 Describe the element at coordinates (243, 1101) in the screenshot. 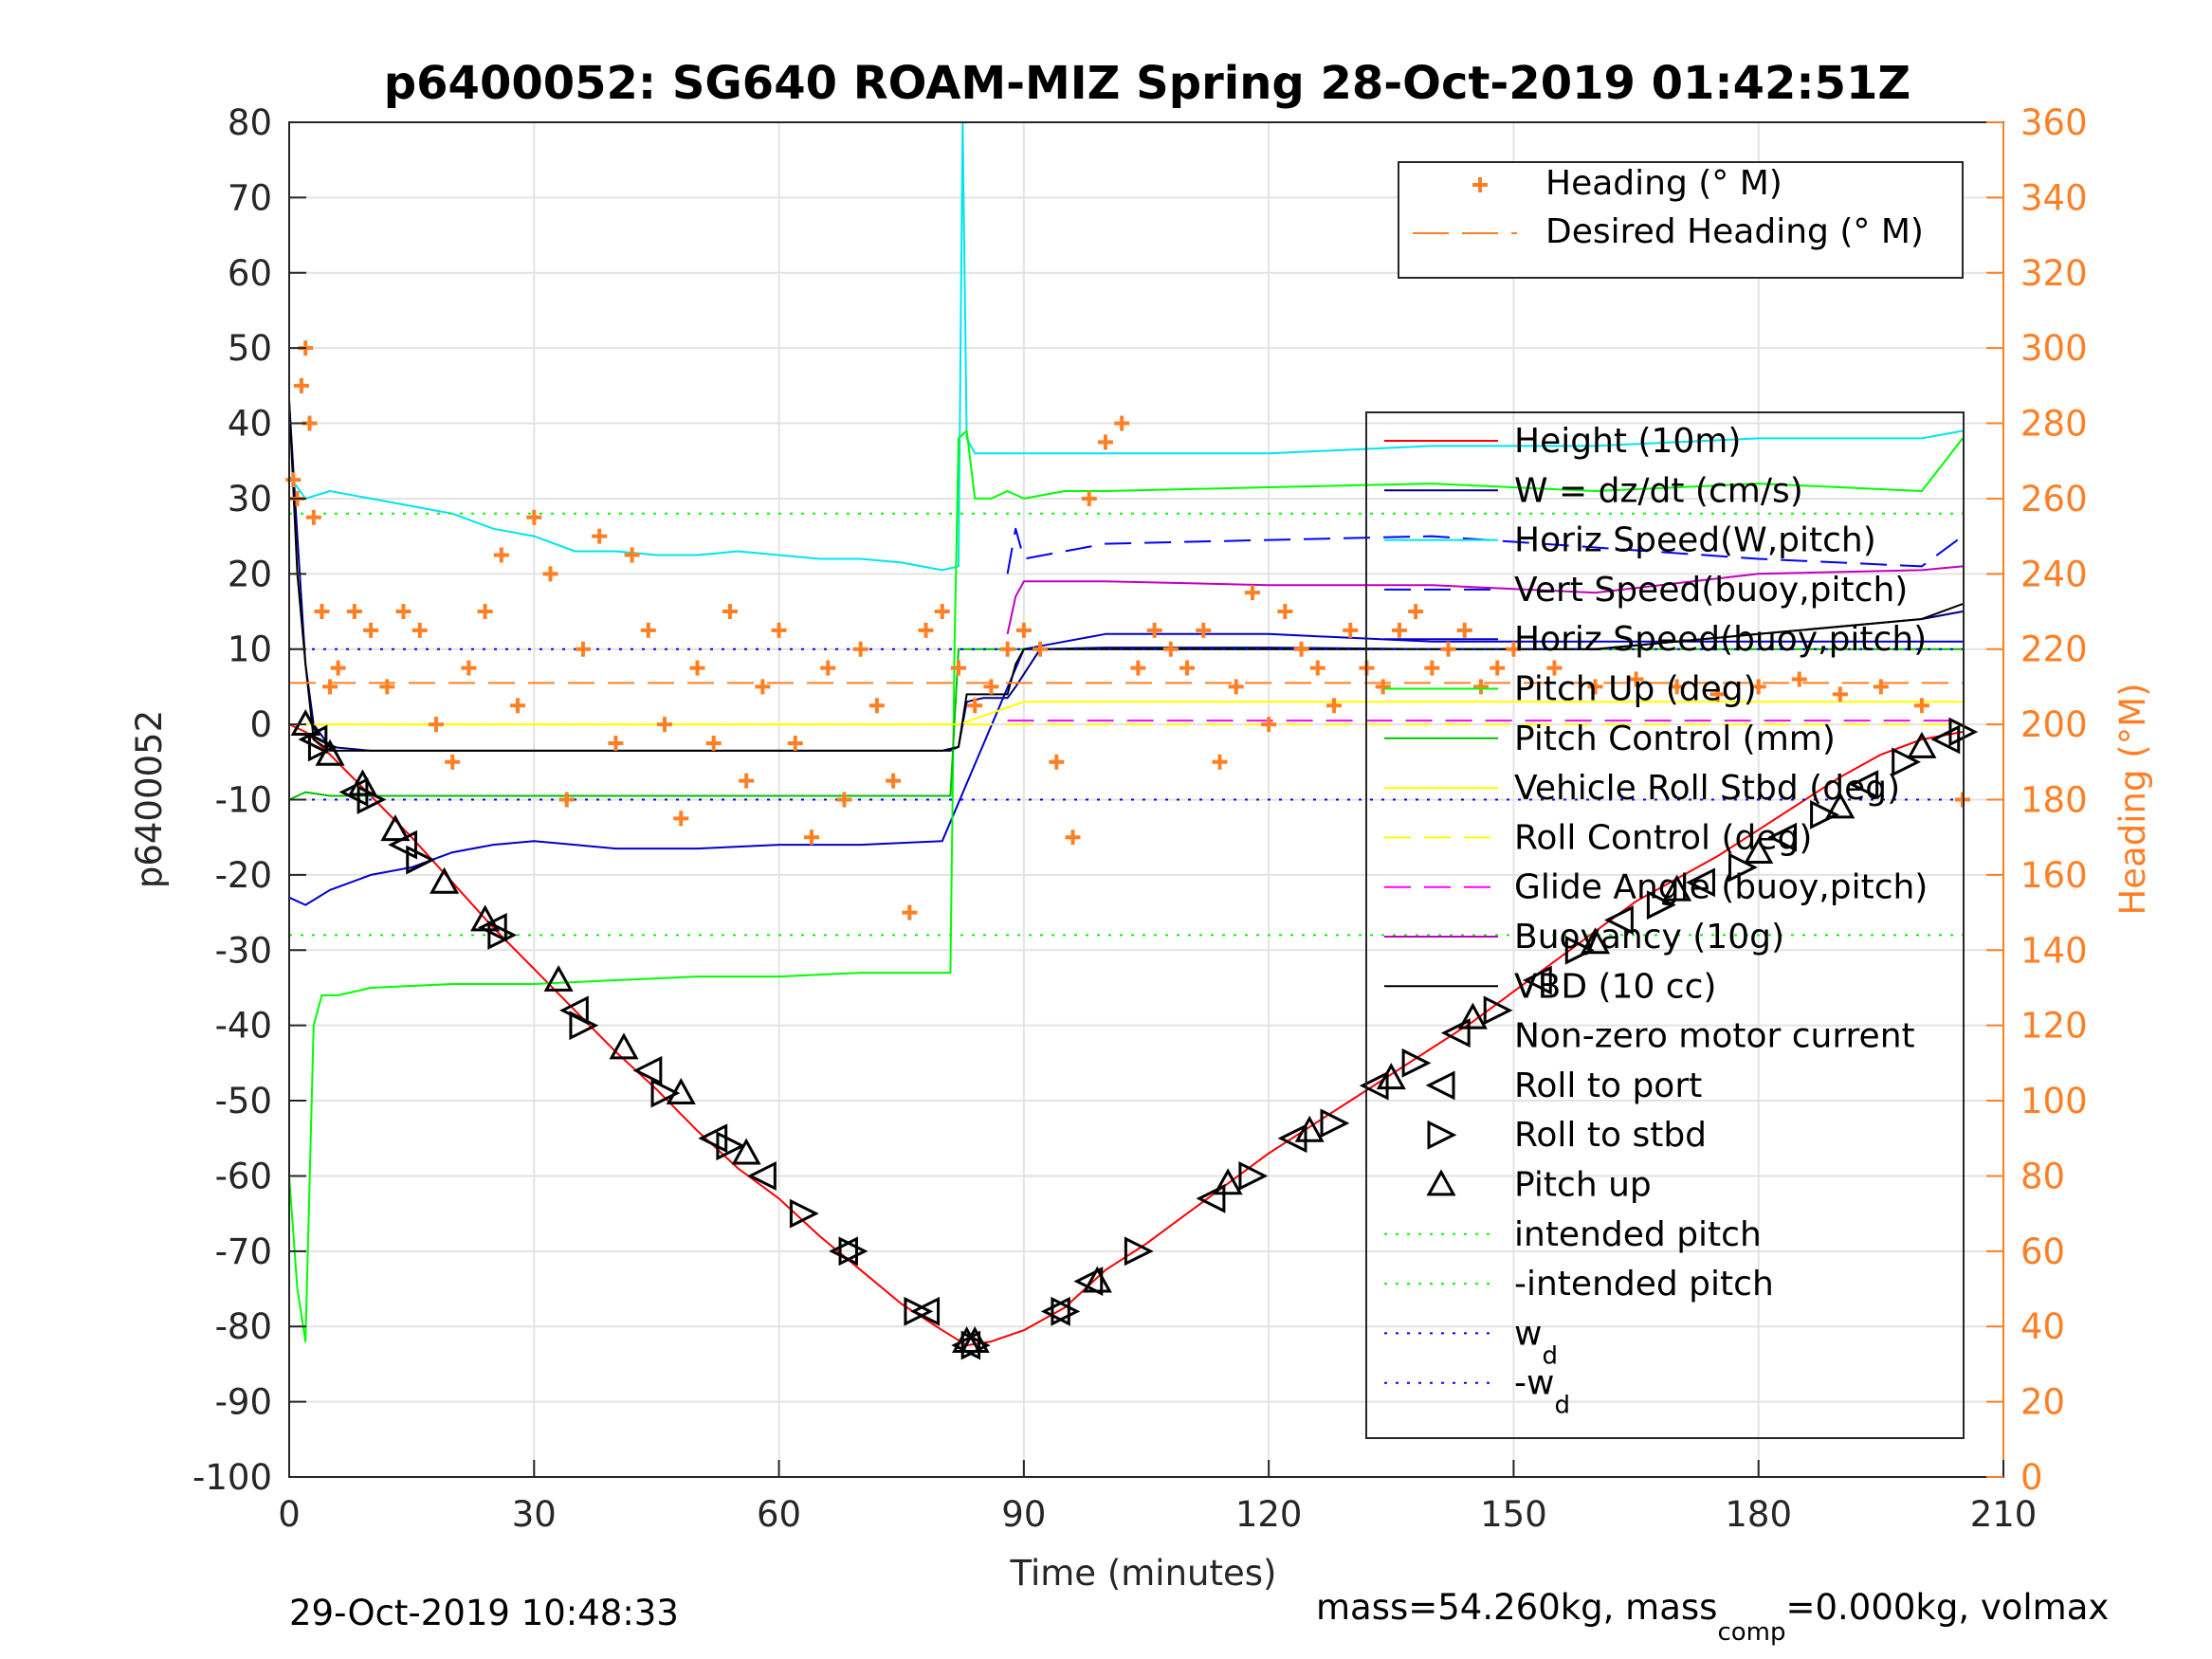

I see `y-tick-label: -50` at that location.